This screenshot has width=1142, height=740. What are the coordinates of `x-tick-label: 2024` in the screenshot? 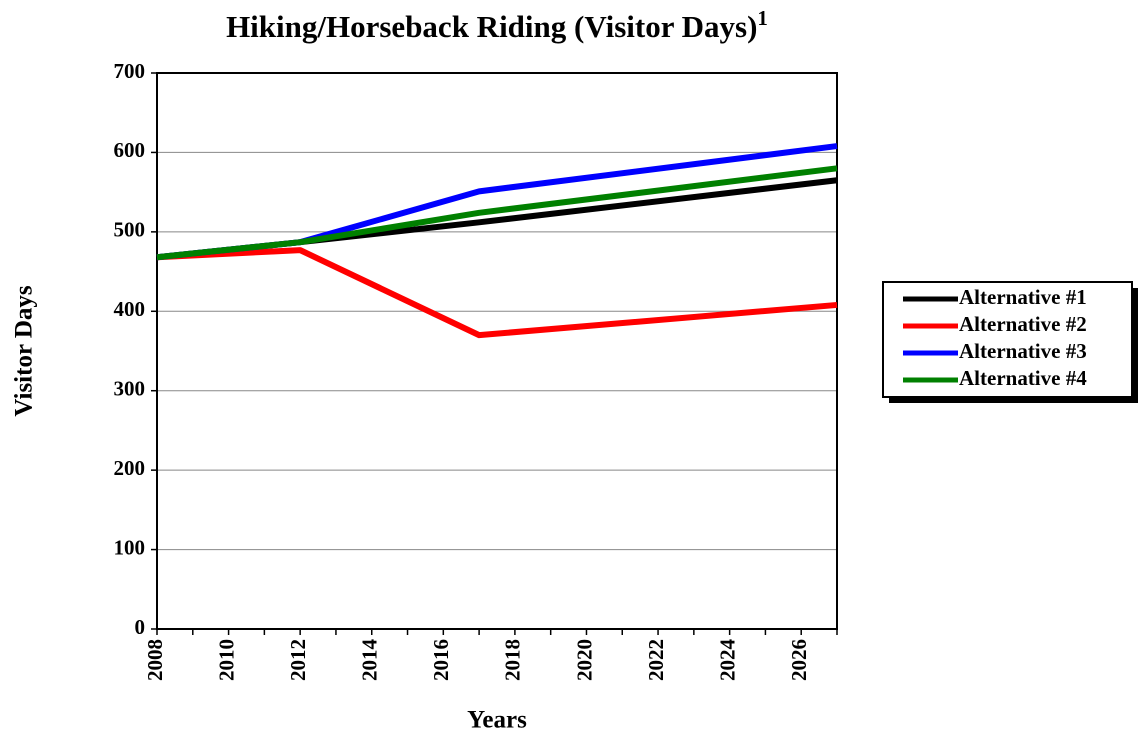 It's located at (727, 660).